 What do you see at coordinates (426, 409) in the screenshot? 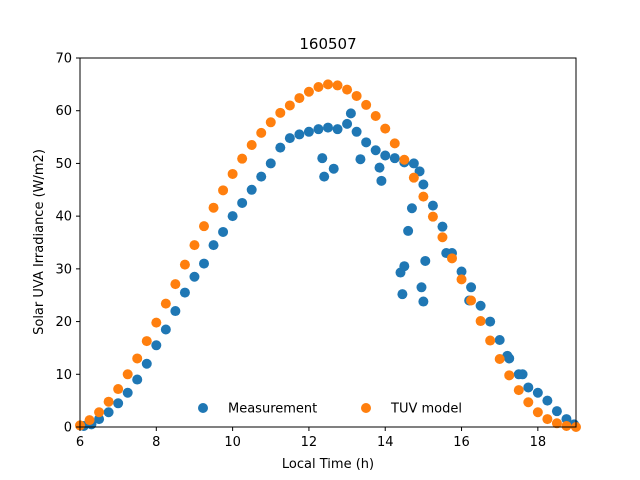
I see `legend-label: TUV model` at bounding box center [426, 409].